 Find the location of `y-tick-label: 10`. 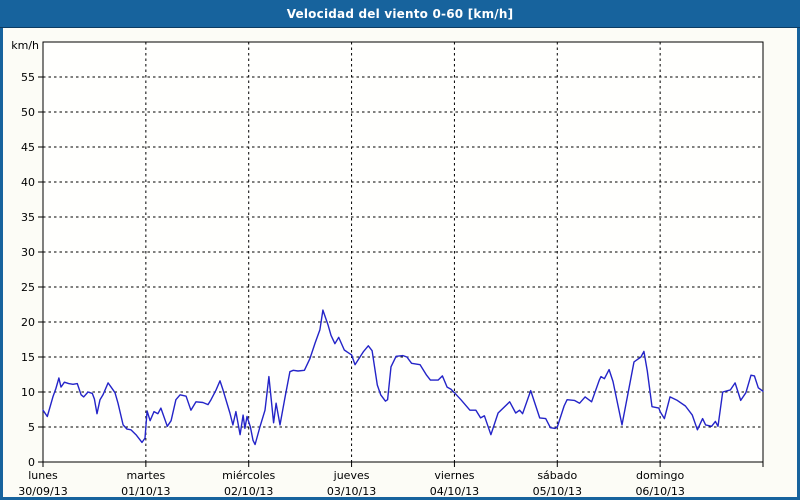

y-tick-label: 10 is located at coordinates (28, 392).